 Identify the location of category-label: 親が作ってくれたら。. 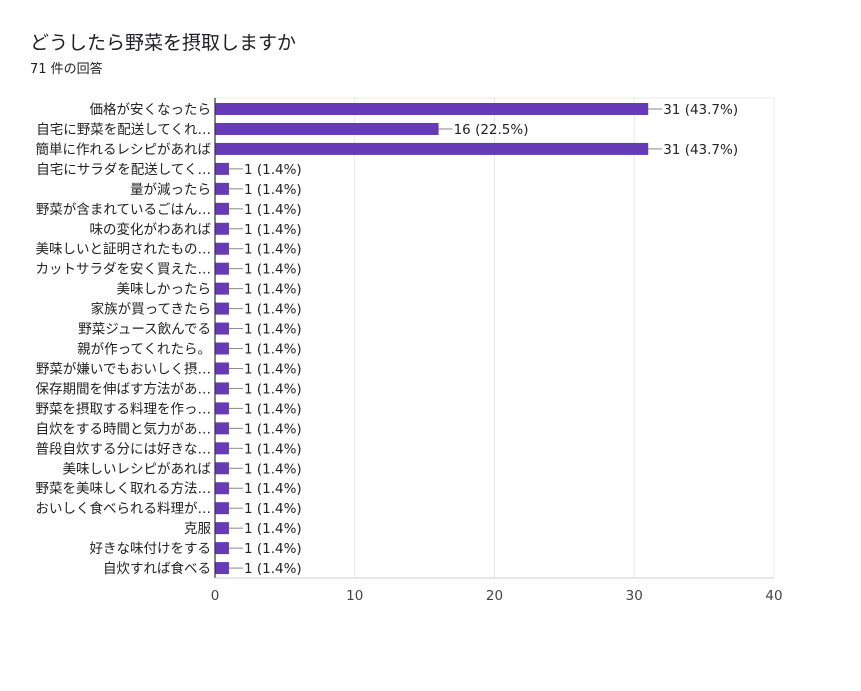
(144, 350).